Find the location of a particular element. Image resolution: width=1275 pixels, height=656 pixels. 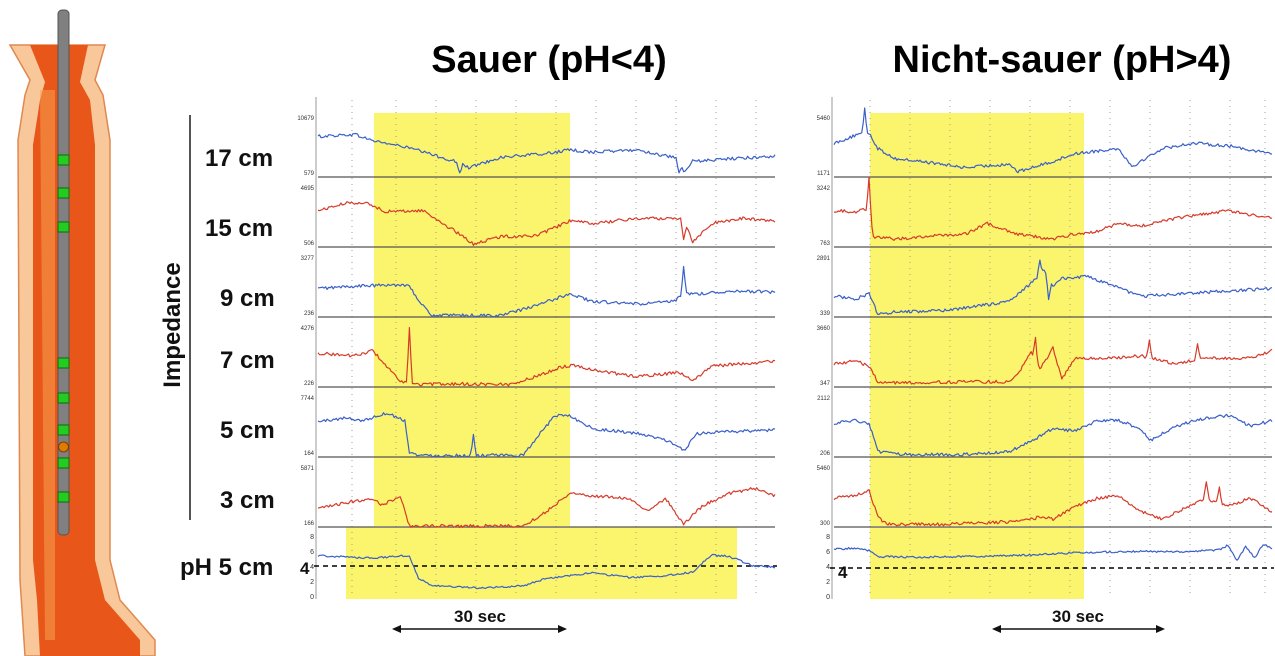

channel-range-max-label: 10679 is located at coordinates (305, 119).